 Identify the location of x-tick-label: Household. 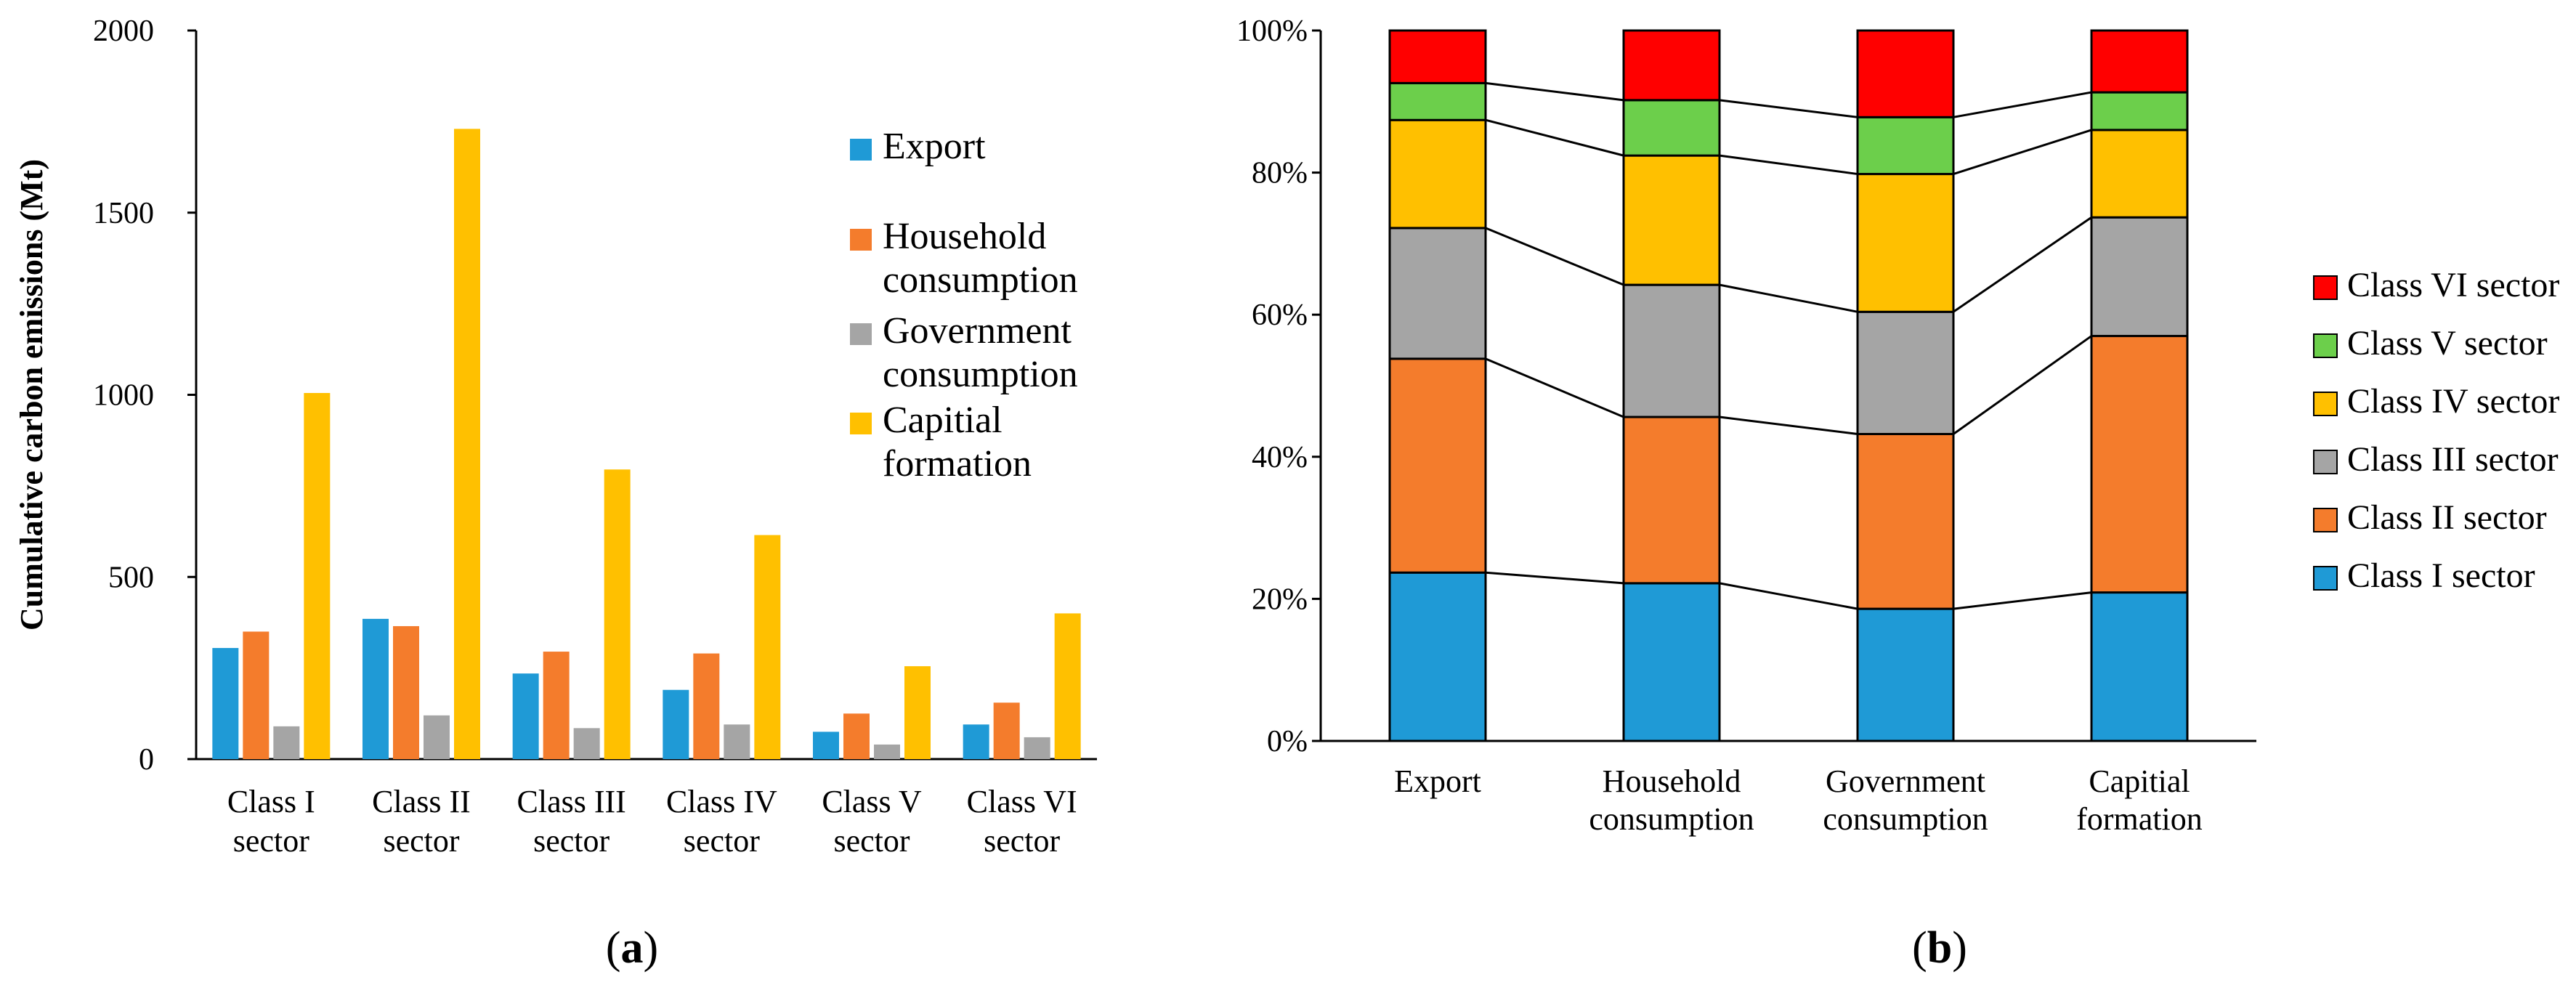
(1672, 781).